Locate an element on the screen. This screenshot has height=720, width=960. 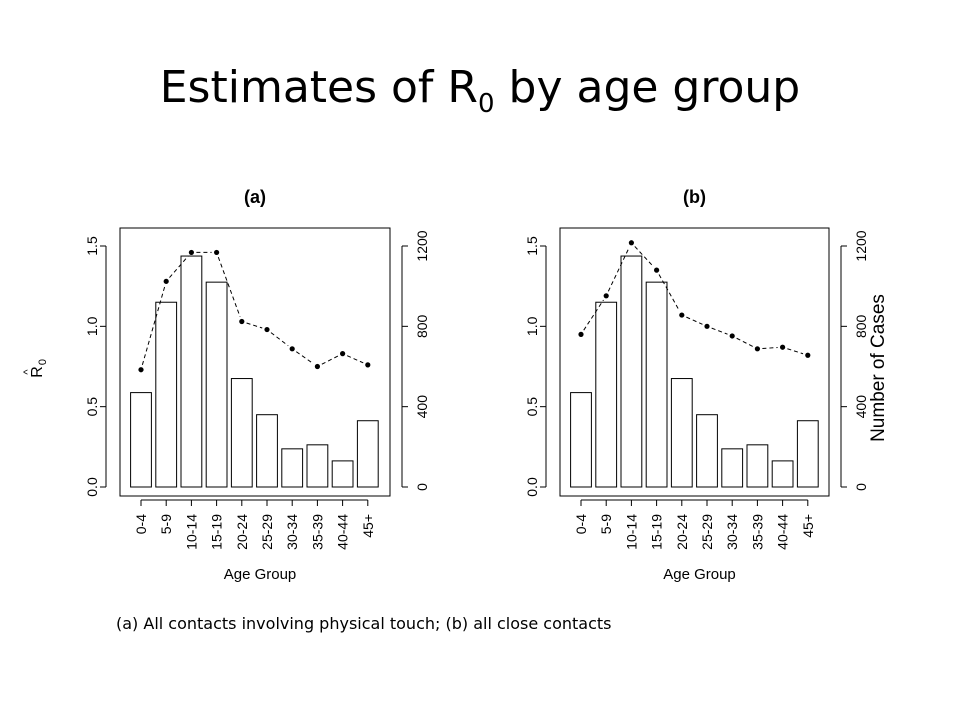
left-tick-label: 1.0 is located at coordinates (532, 326).